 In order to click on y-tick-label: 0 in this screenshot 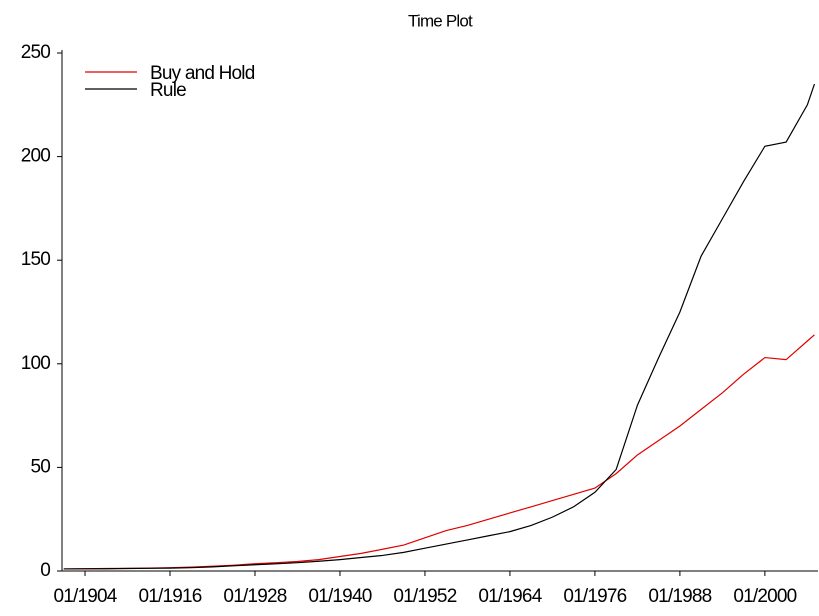, I will do `click(45, 570)`.